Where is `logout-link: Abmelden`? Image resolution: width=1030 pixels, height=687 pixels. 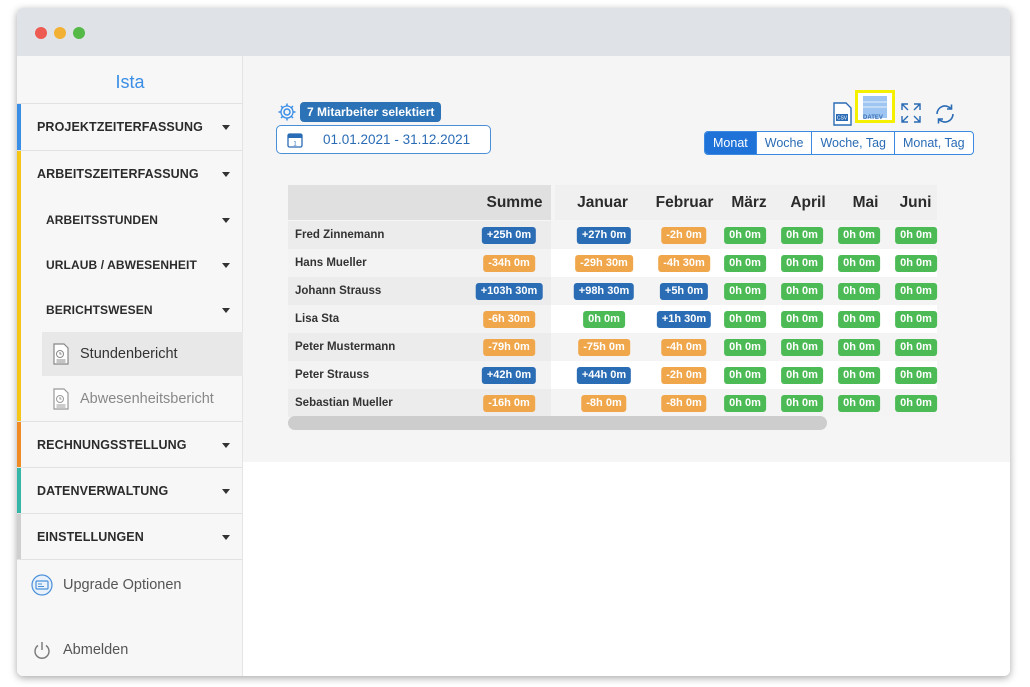
logout-link: Abmelden is located at coordinates (79, 650).